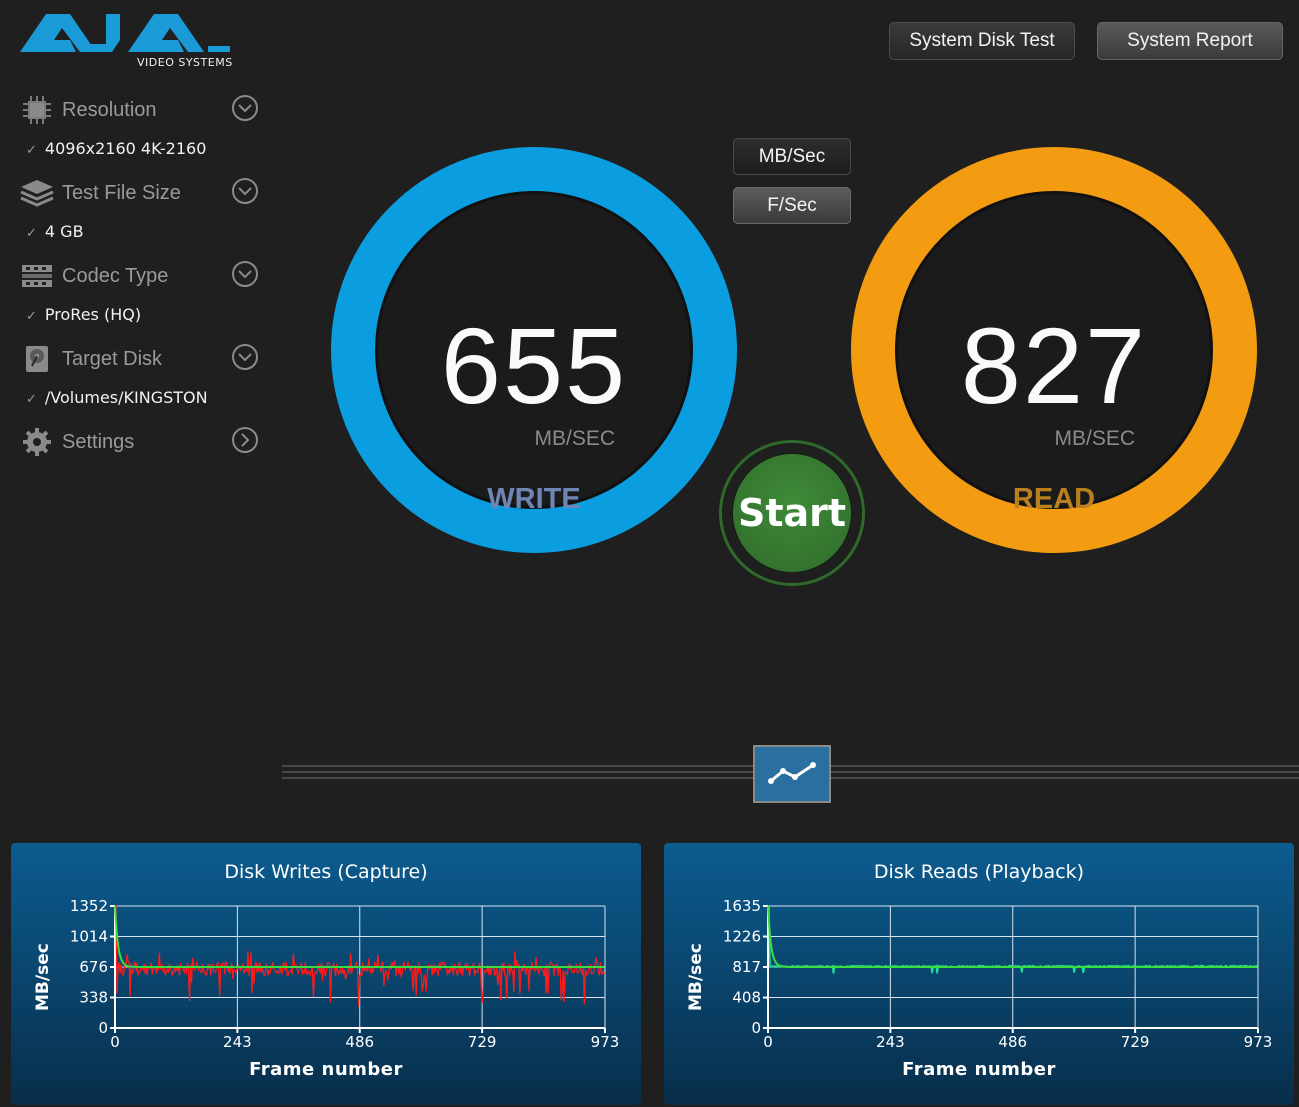 The image size is (1299, 1107). What do you see at coordinates (121, 192) in the screenshot?
I see `sidebar-label-test-file-size: Test File Size` at bounding box center [121, 192].